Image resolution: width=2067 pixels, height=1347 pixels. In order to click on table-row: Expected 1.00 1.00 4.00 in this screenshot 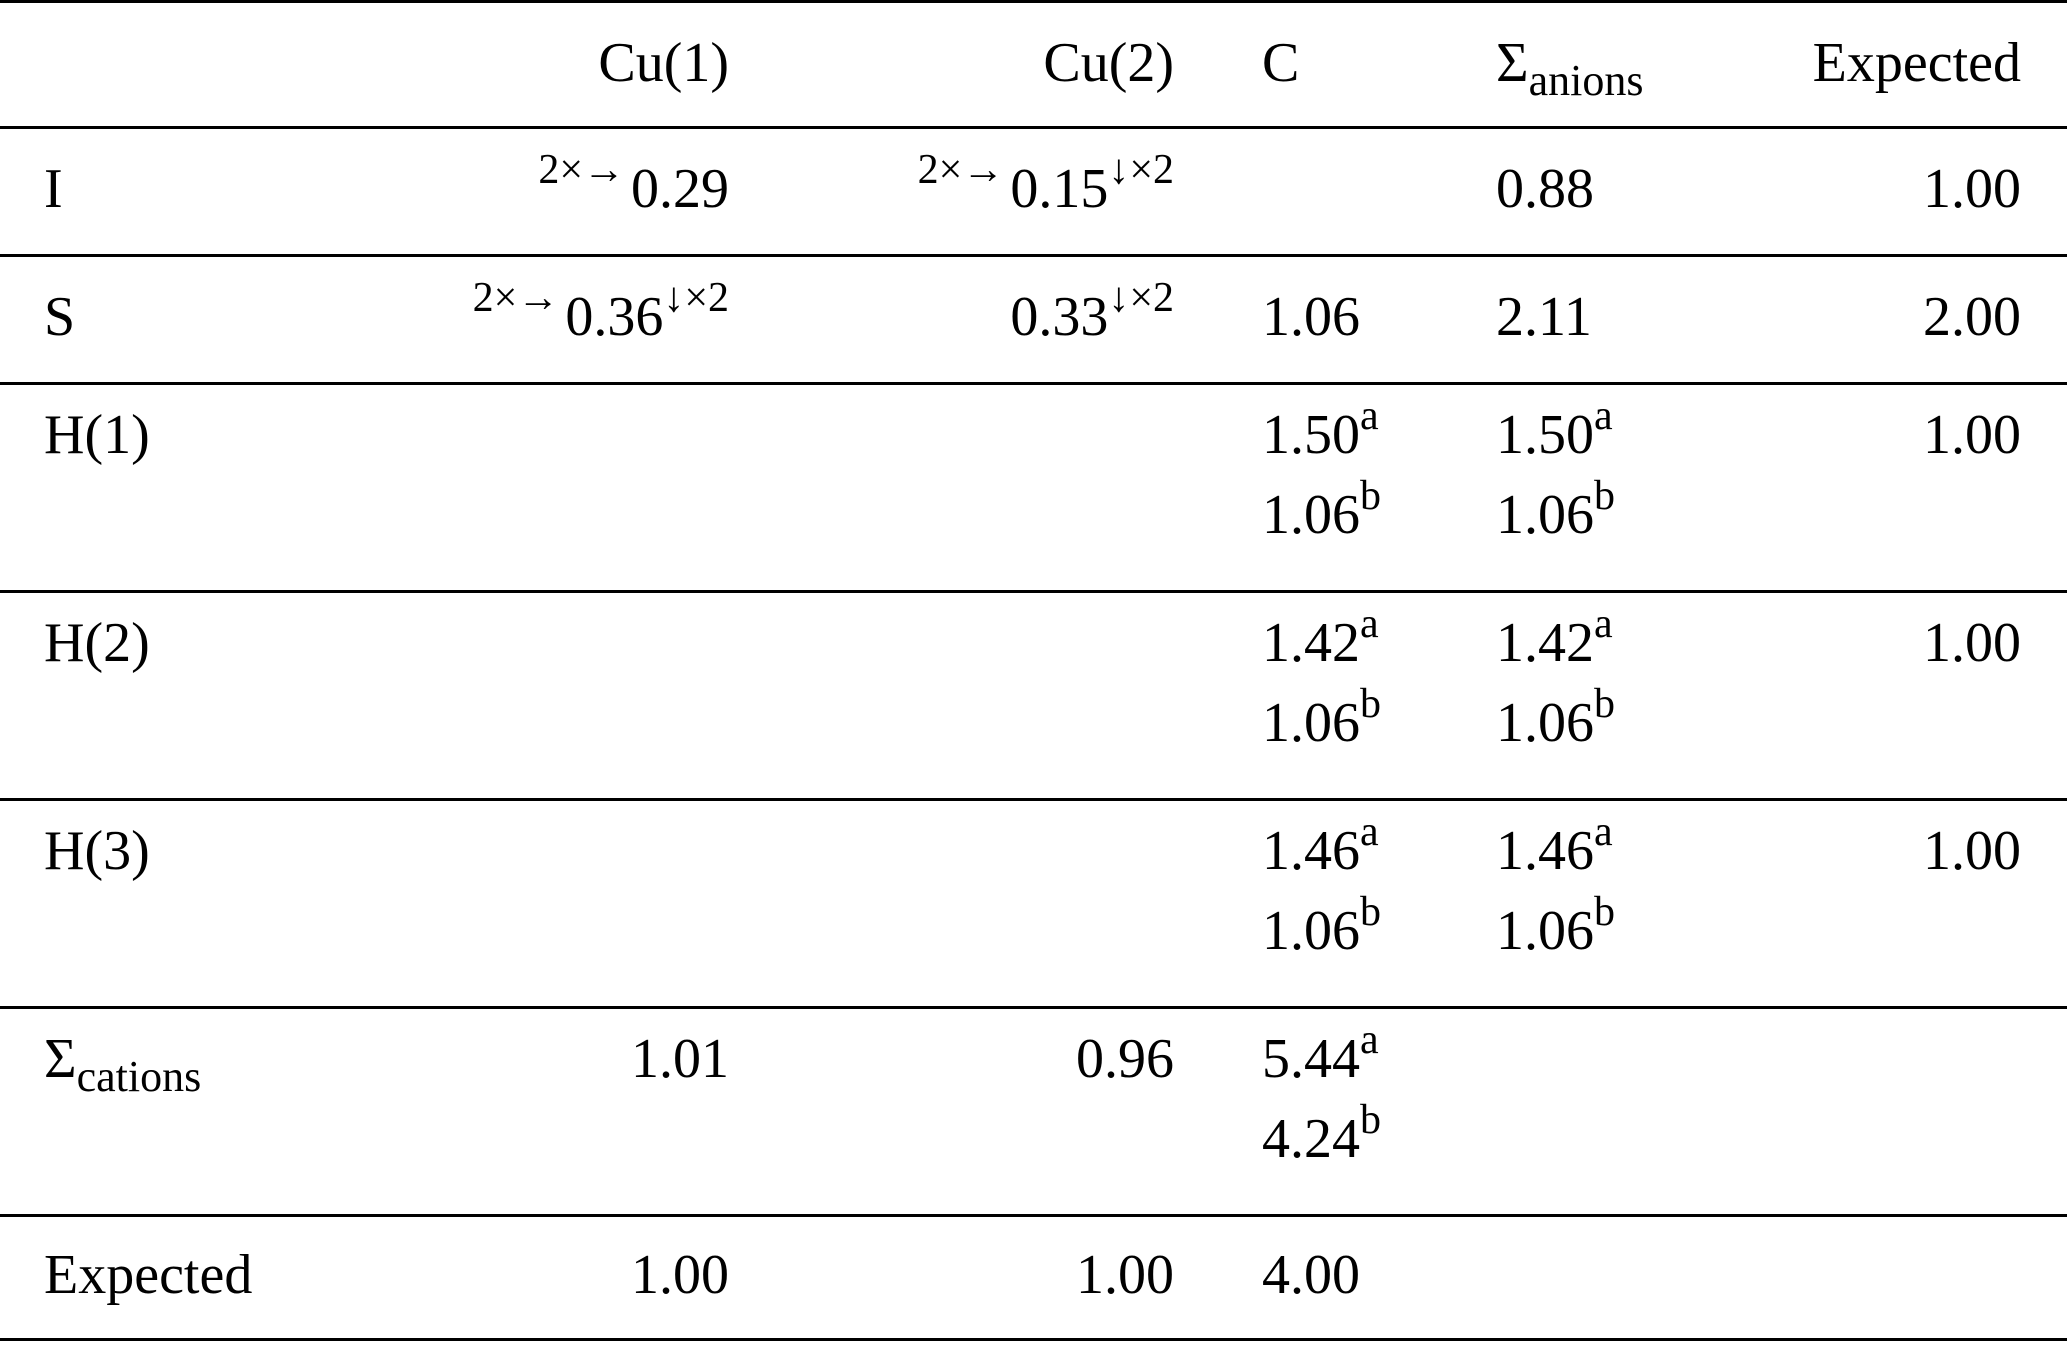, I will do `click(1033, 1277)`.